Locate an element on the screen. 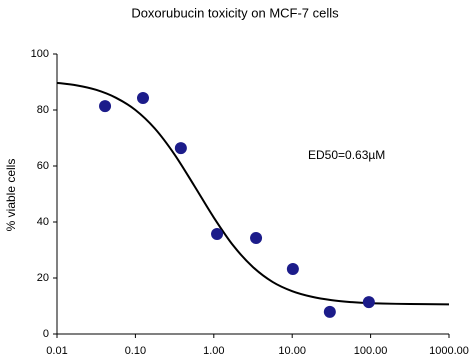 Image resolution: width=469 pixels, height=360 pixels. chart-title: Doxorubucin toxicity on MCF-7 cells is located at coordinates (235, 12).